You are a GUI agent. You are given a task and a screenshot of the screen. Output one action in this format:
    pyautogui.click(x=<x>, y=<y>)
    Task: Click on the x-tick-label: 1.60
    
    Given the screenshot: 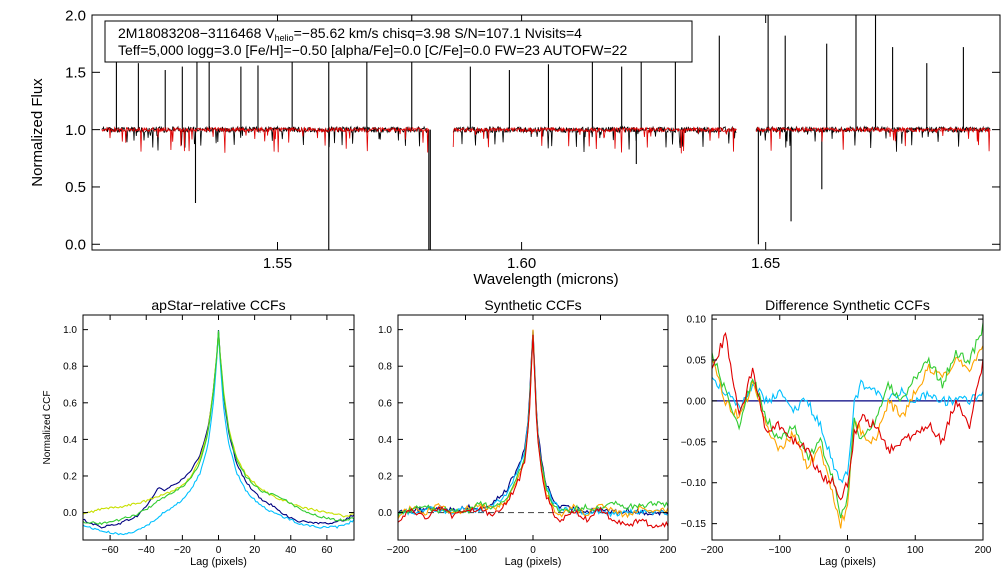 What is the action you would take?
    pyautogui.click(x=521, y=263)
    